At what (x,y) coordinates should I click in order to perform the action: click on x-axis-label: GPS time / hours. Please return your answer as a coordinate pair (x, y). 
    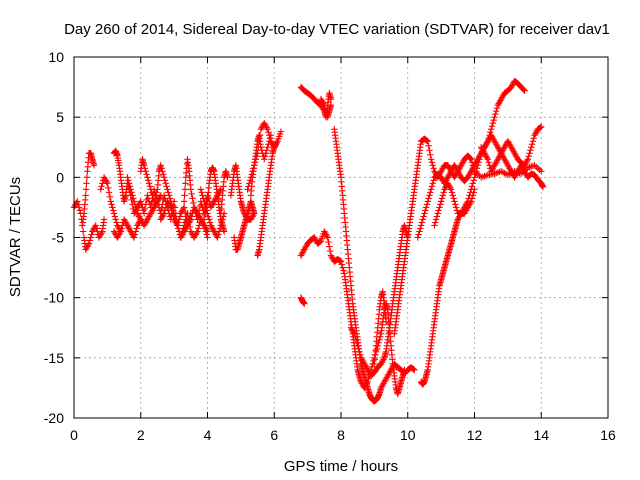
    Looking at the image, I should click on (341, 466).